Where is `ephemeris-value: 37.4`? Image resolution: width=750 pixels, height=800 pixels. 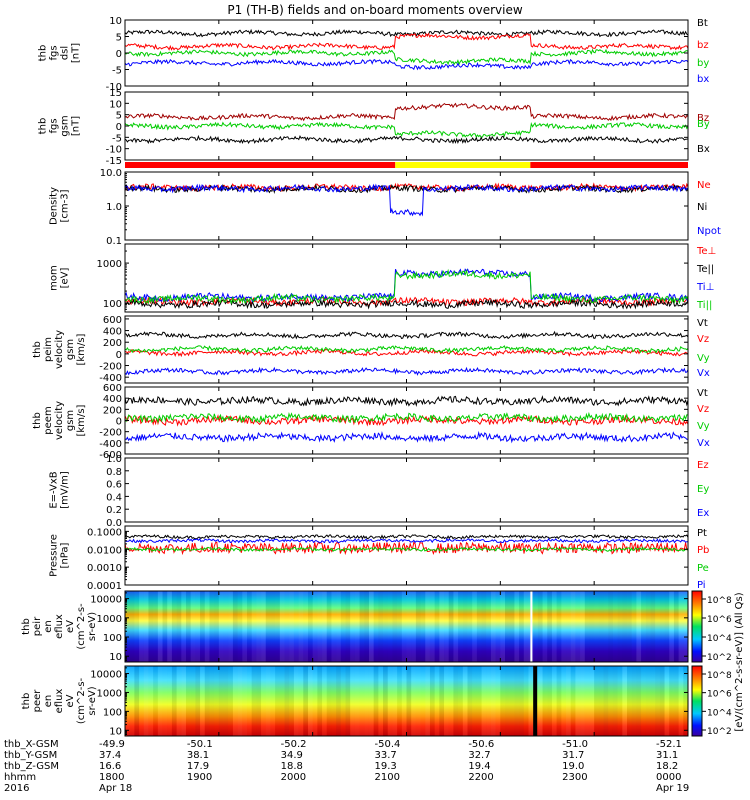 ephemeris-value: 37.4 is located at coordinates (110, 755).